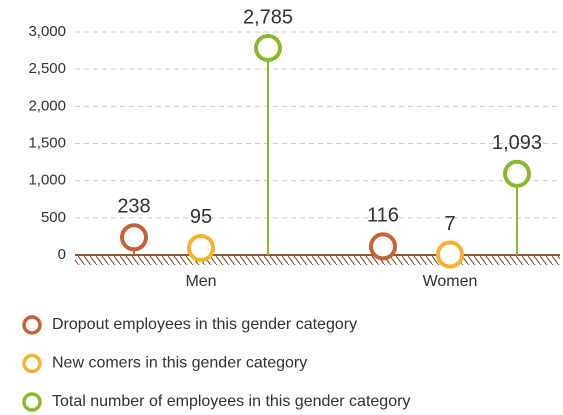 The width and height of the screenshot is (563, 415). I want to click on ground-hatch, so click(317, 260).